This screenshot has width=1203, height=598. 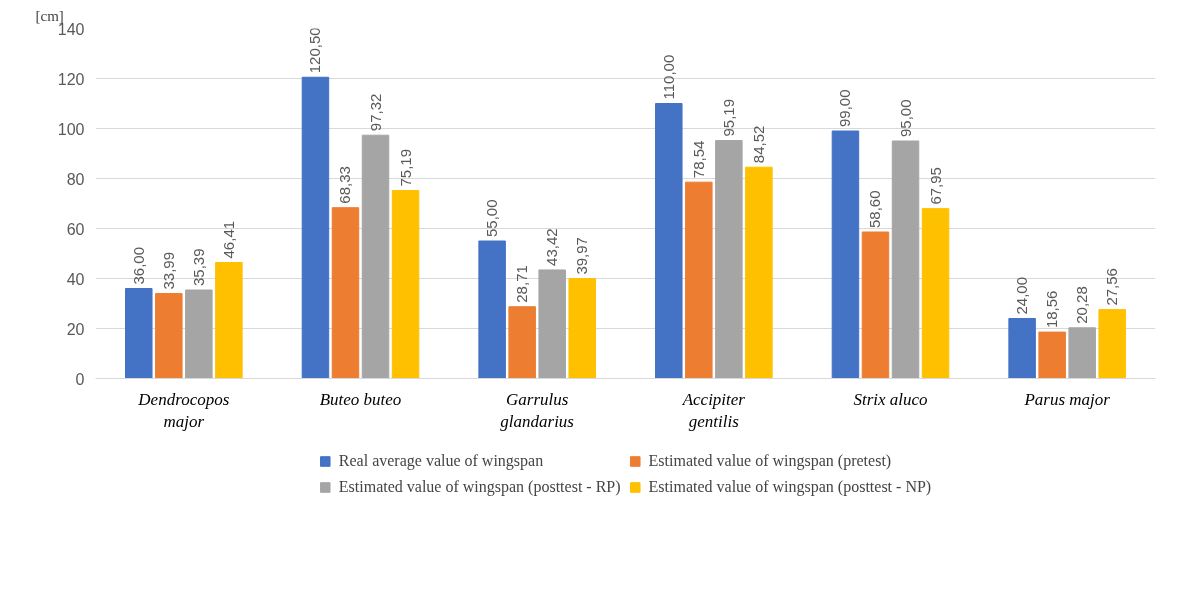 I want to click on data-label: 75,19, so click(x=405, y=167).